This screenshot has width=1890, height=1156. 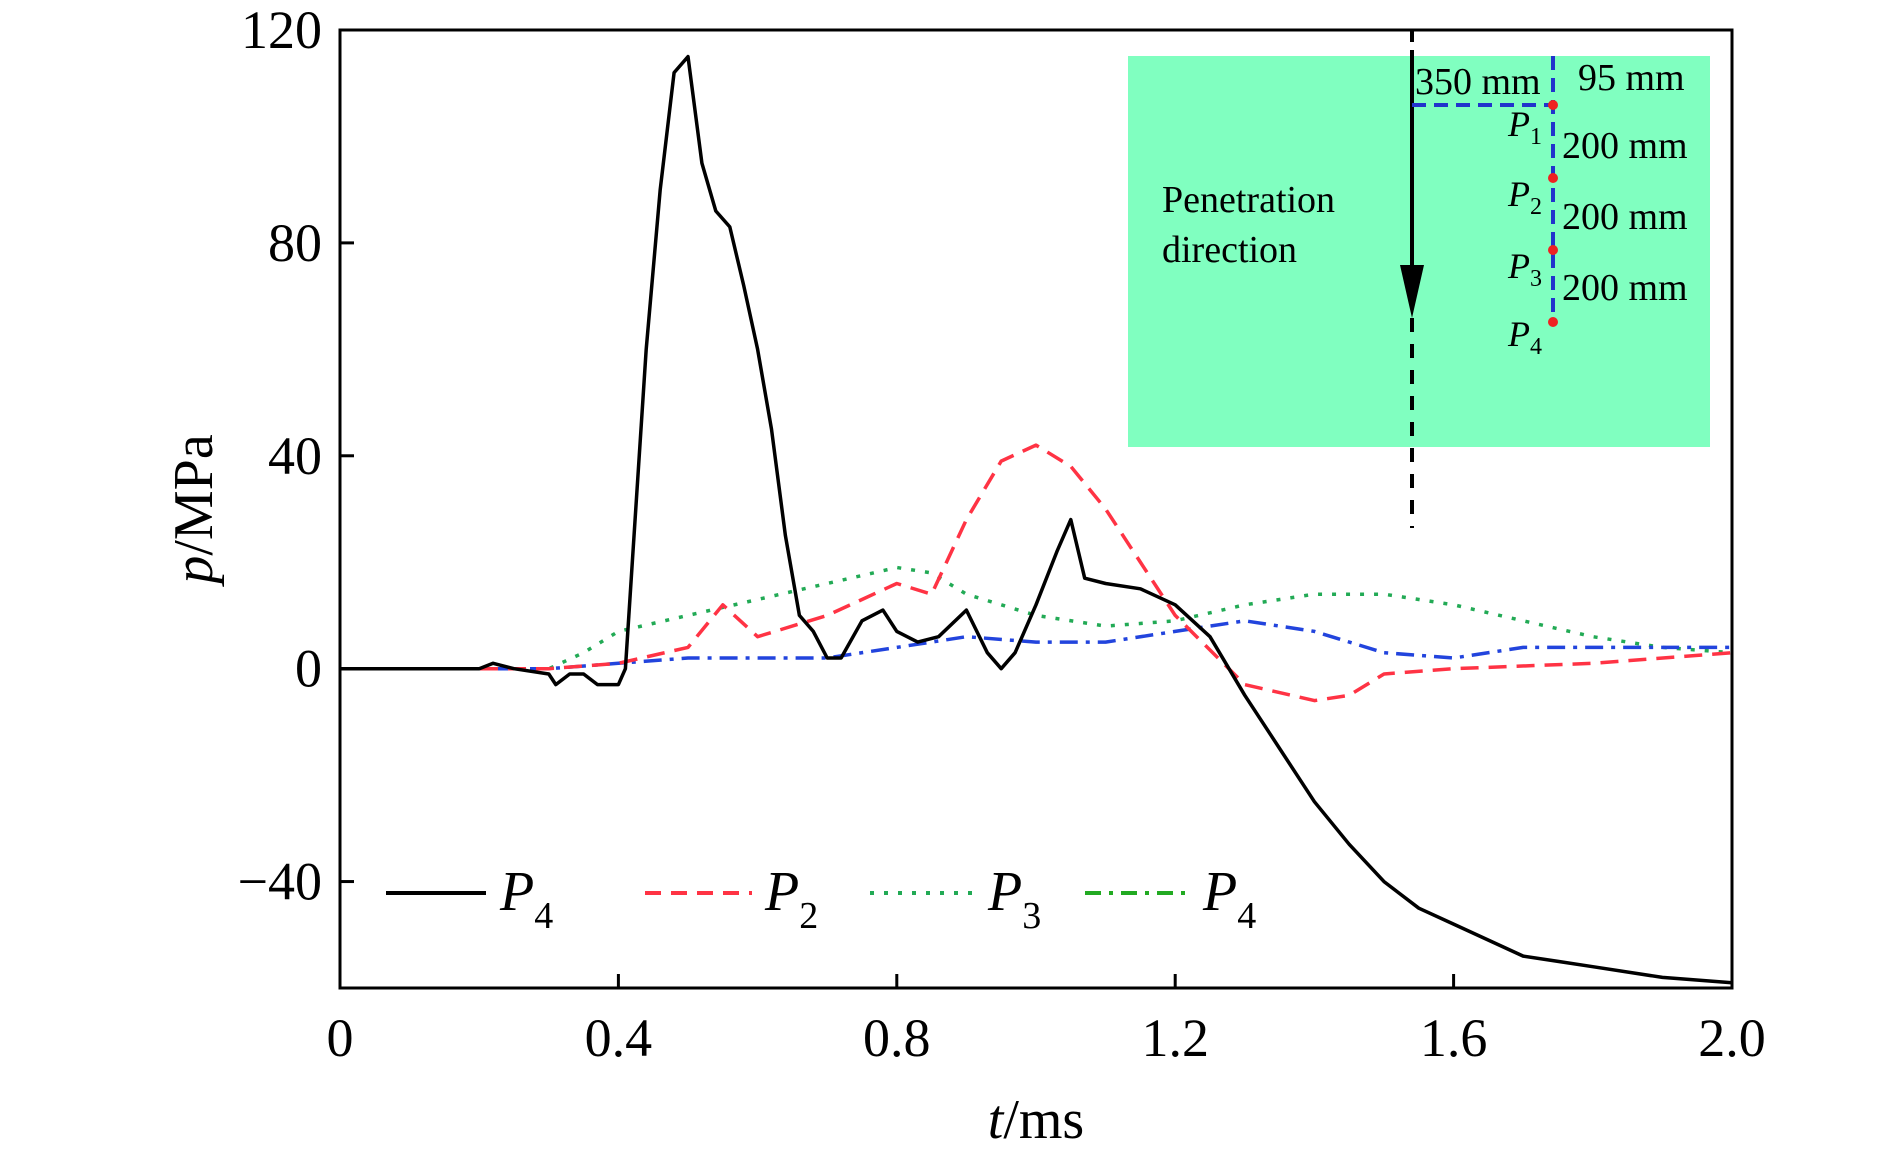 What do you see at coordinates (1553, 322) in the screenshot?
I see `sensor-marker-p4` at bounding box center [1553, 322].